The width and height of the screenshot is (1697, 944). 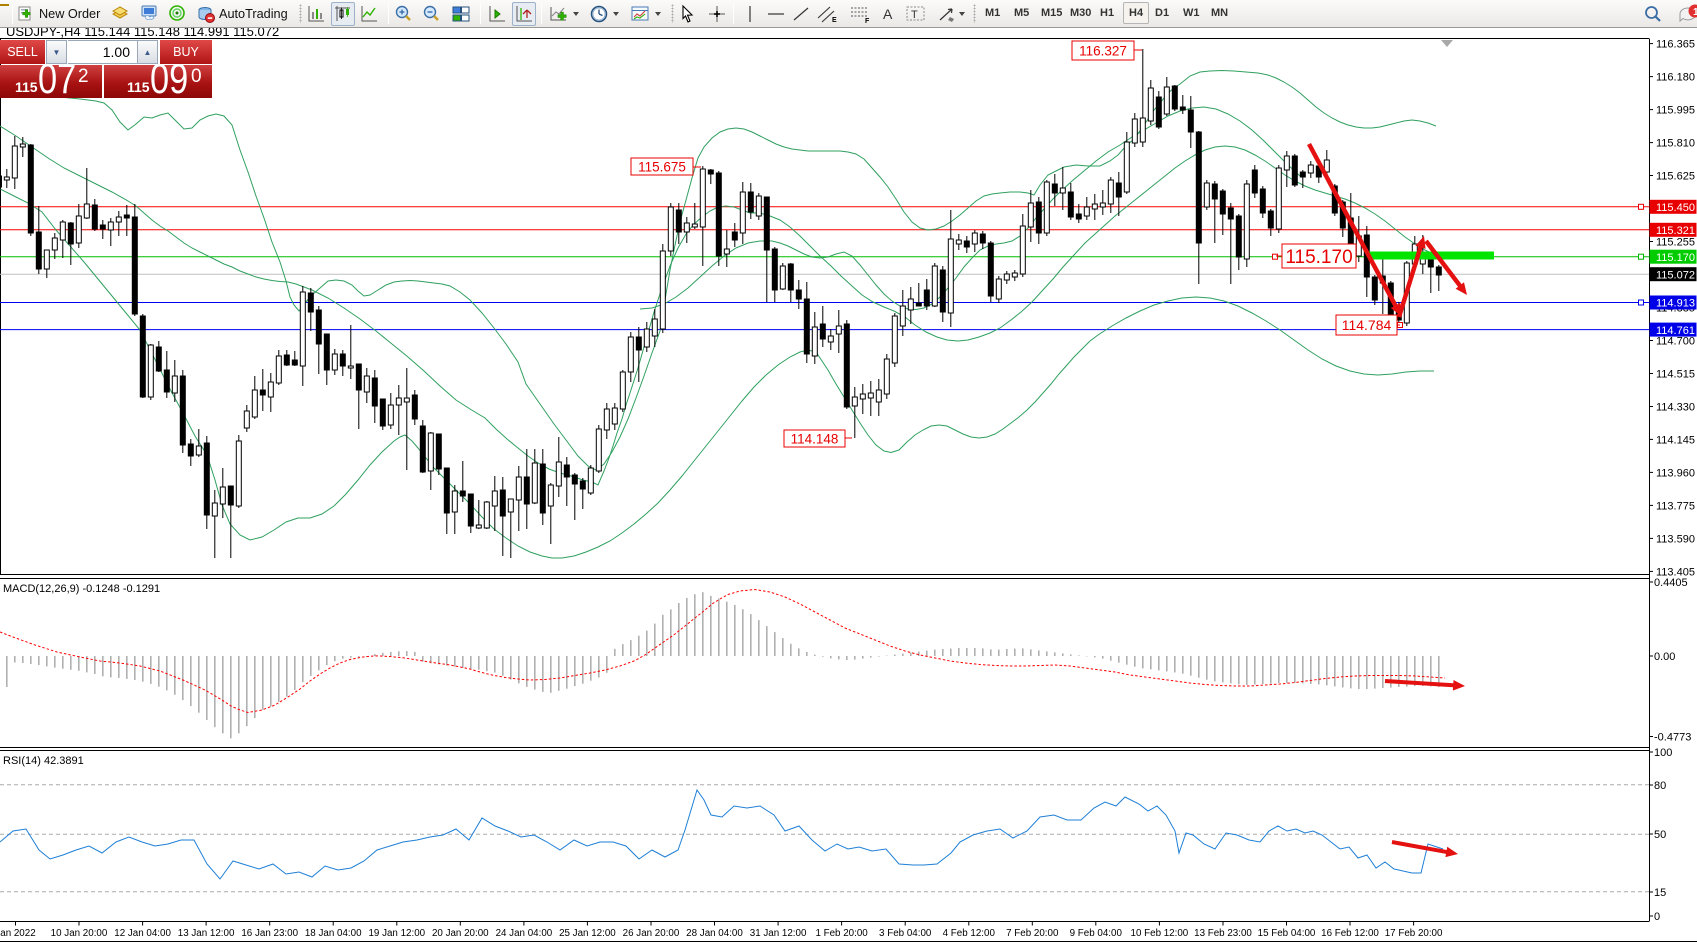 I want to click on svg-text: 113.775, so click(x=1675, y=506).